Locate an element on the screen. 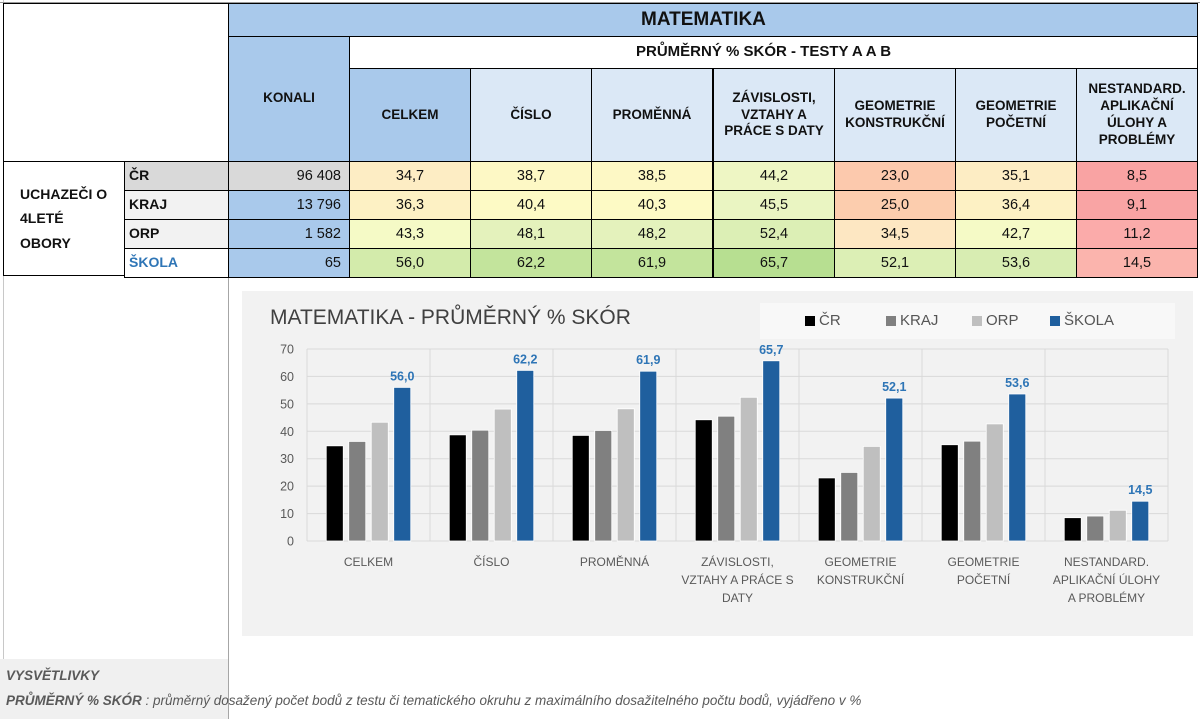 This screenshot has width=1200, height=719. legend-label: ŠKOLA is located at coordinates (1089, 320).